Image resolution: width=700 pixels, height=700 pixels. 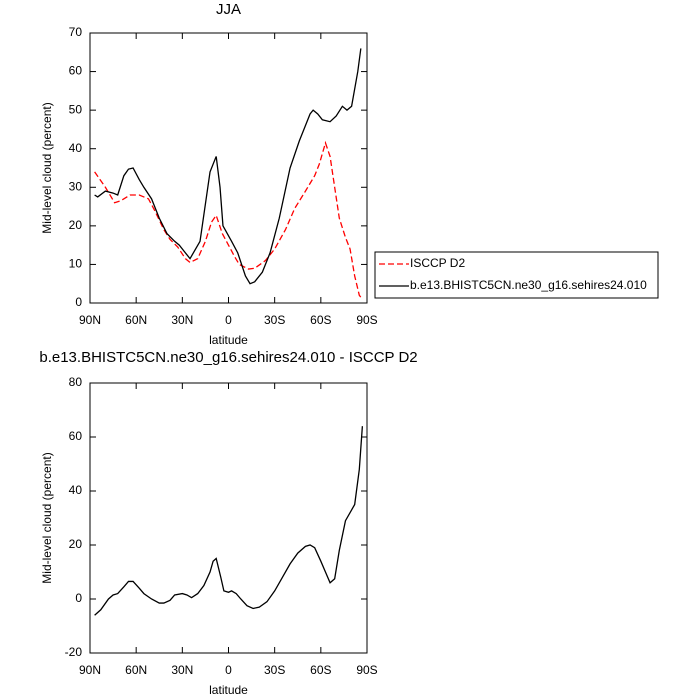 I want to click on chart-title: JJA, so click(x=228, y=9).